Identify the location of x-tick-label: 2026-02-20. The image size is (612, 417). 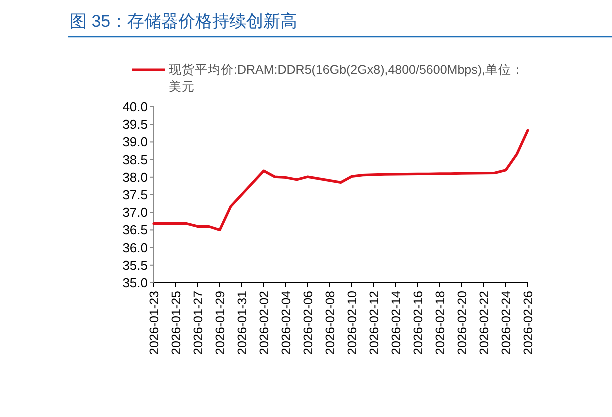
(463, 322).